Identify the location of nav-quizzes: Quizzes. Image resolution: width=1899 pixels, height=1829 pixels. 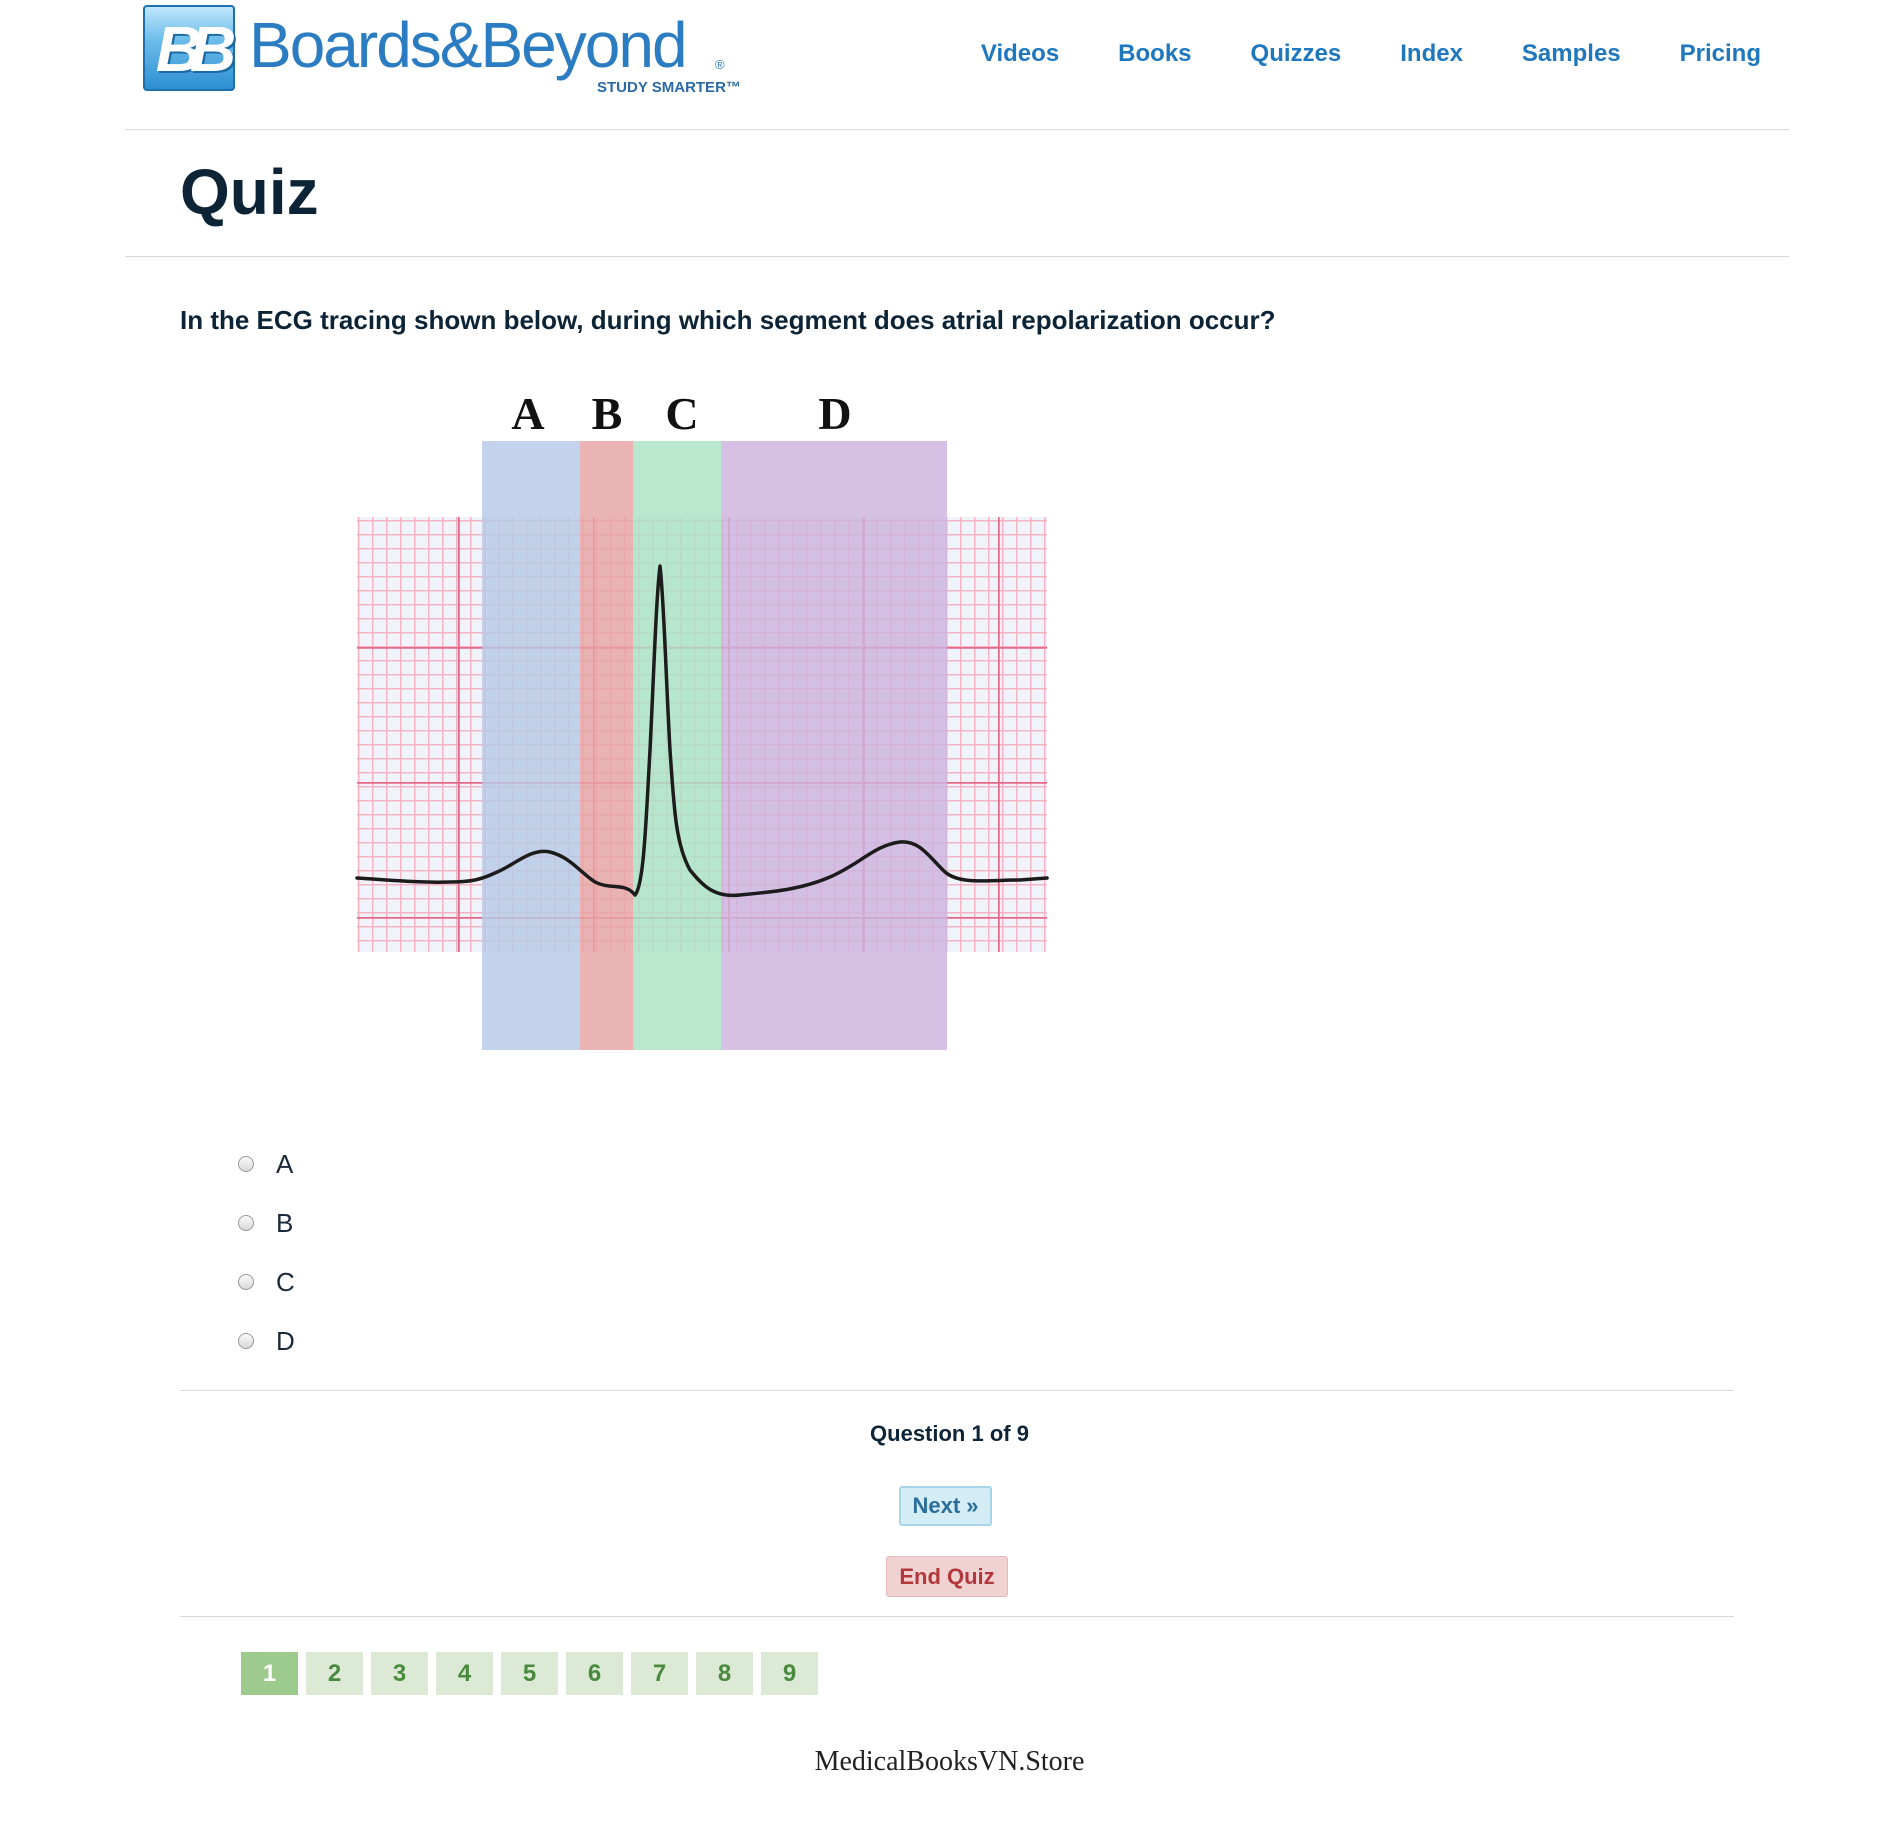
(1296, 53).